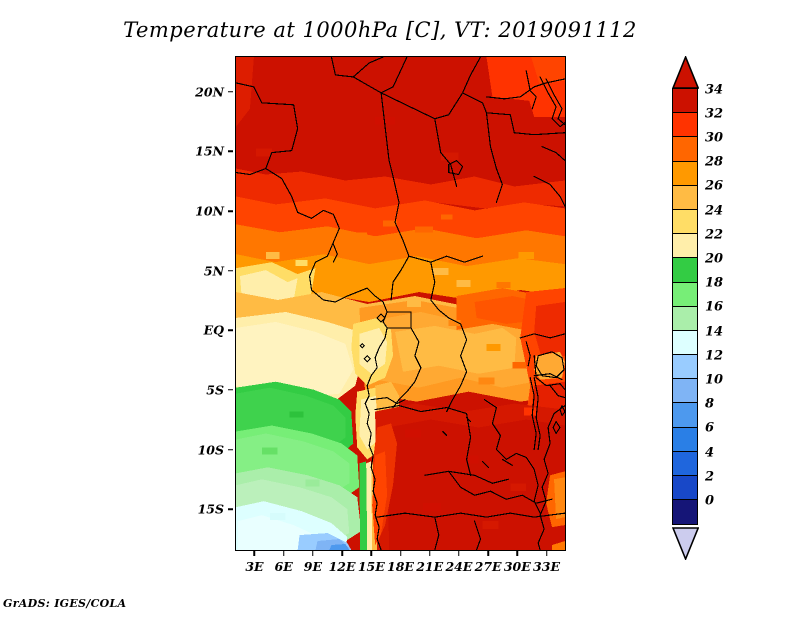  I want to click on colorbar-bands, so click(685, 307).